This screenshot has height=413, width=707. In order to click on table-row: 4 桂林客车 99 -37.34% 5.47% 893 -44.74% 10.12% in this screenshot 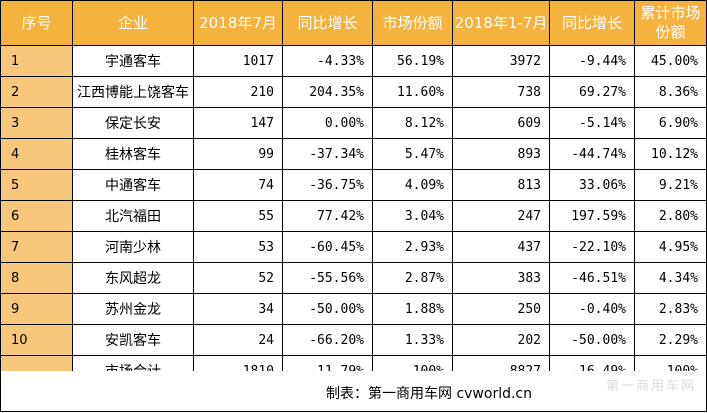, I will do `click(353, 154)`.